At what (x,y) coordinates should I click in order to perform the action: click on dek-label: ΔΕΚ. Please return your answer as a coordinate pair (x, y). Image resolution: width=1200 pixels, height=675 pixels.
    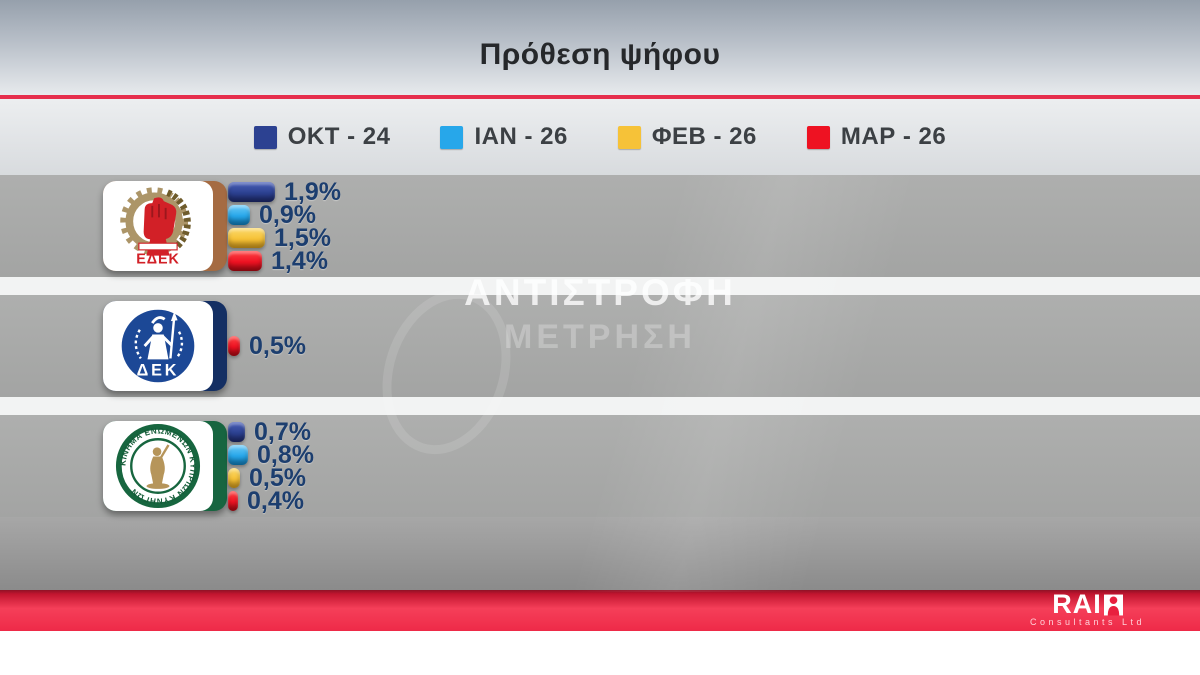
    Looking at the image, I should click on (158, 371).